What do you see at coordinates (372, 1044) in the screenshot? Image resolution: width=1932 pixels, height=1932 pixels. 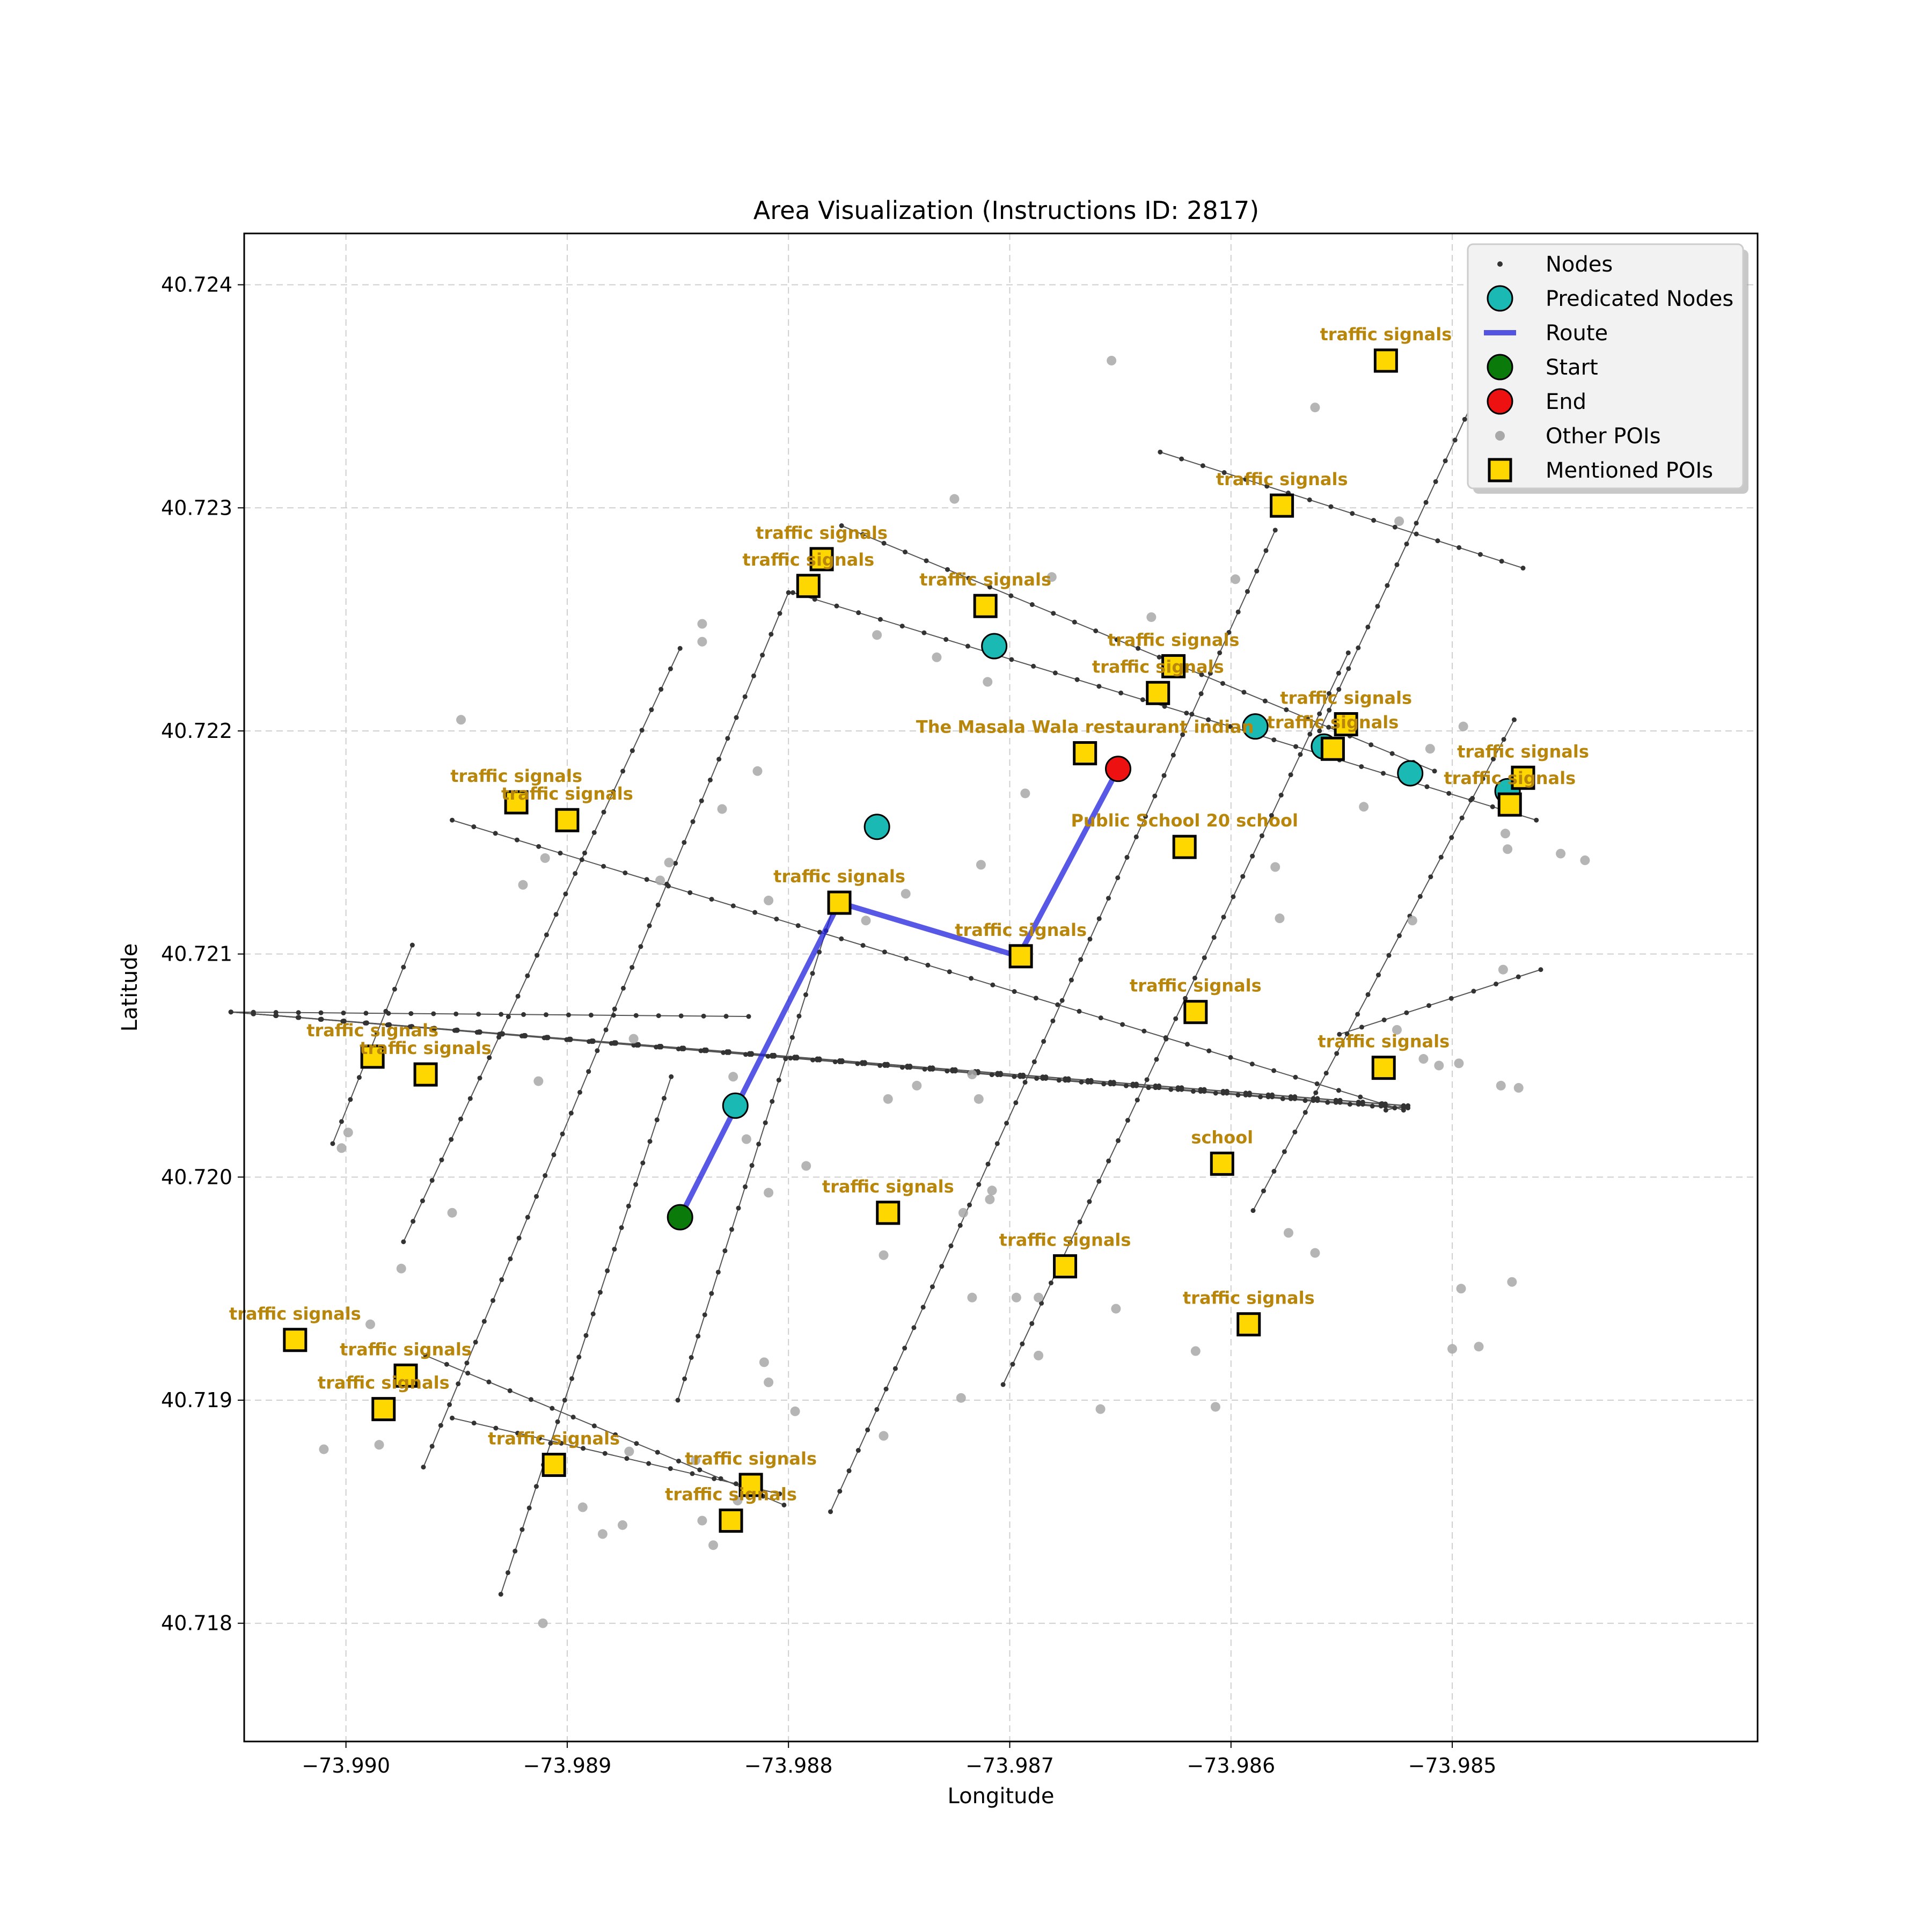 I see `street-segment` at bounding box center [372, 1044].